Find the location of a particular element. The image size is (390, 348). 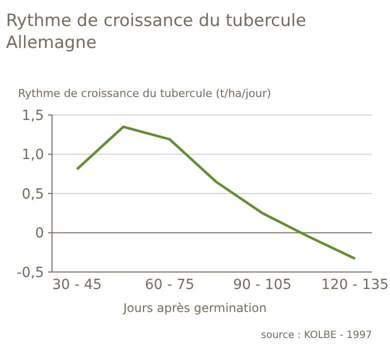

y-tick-label: 1,0 is located at coordinates (33, 155).